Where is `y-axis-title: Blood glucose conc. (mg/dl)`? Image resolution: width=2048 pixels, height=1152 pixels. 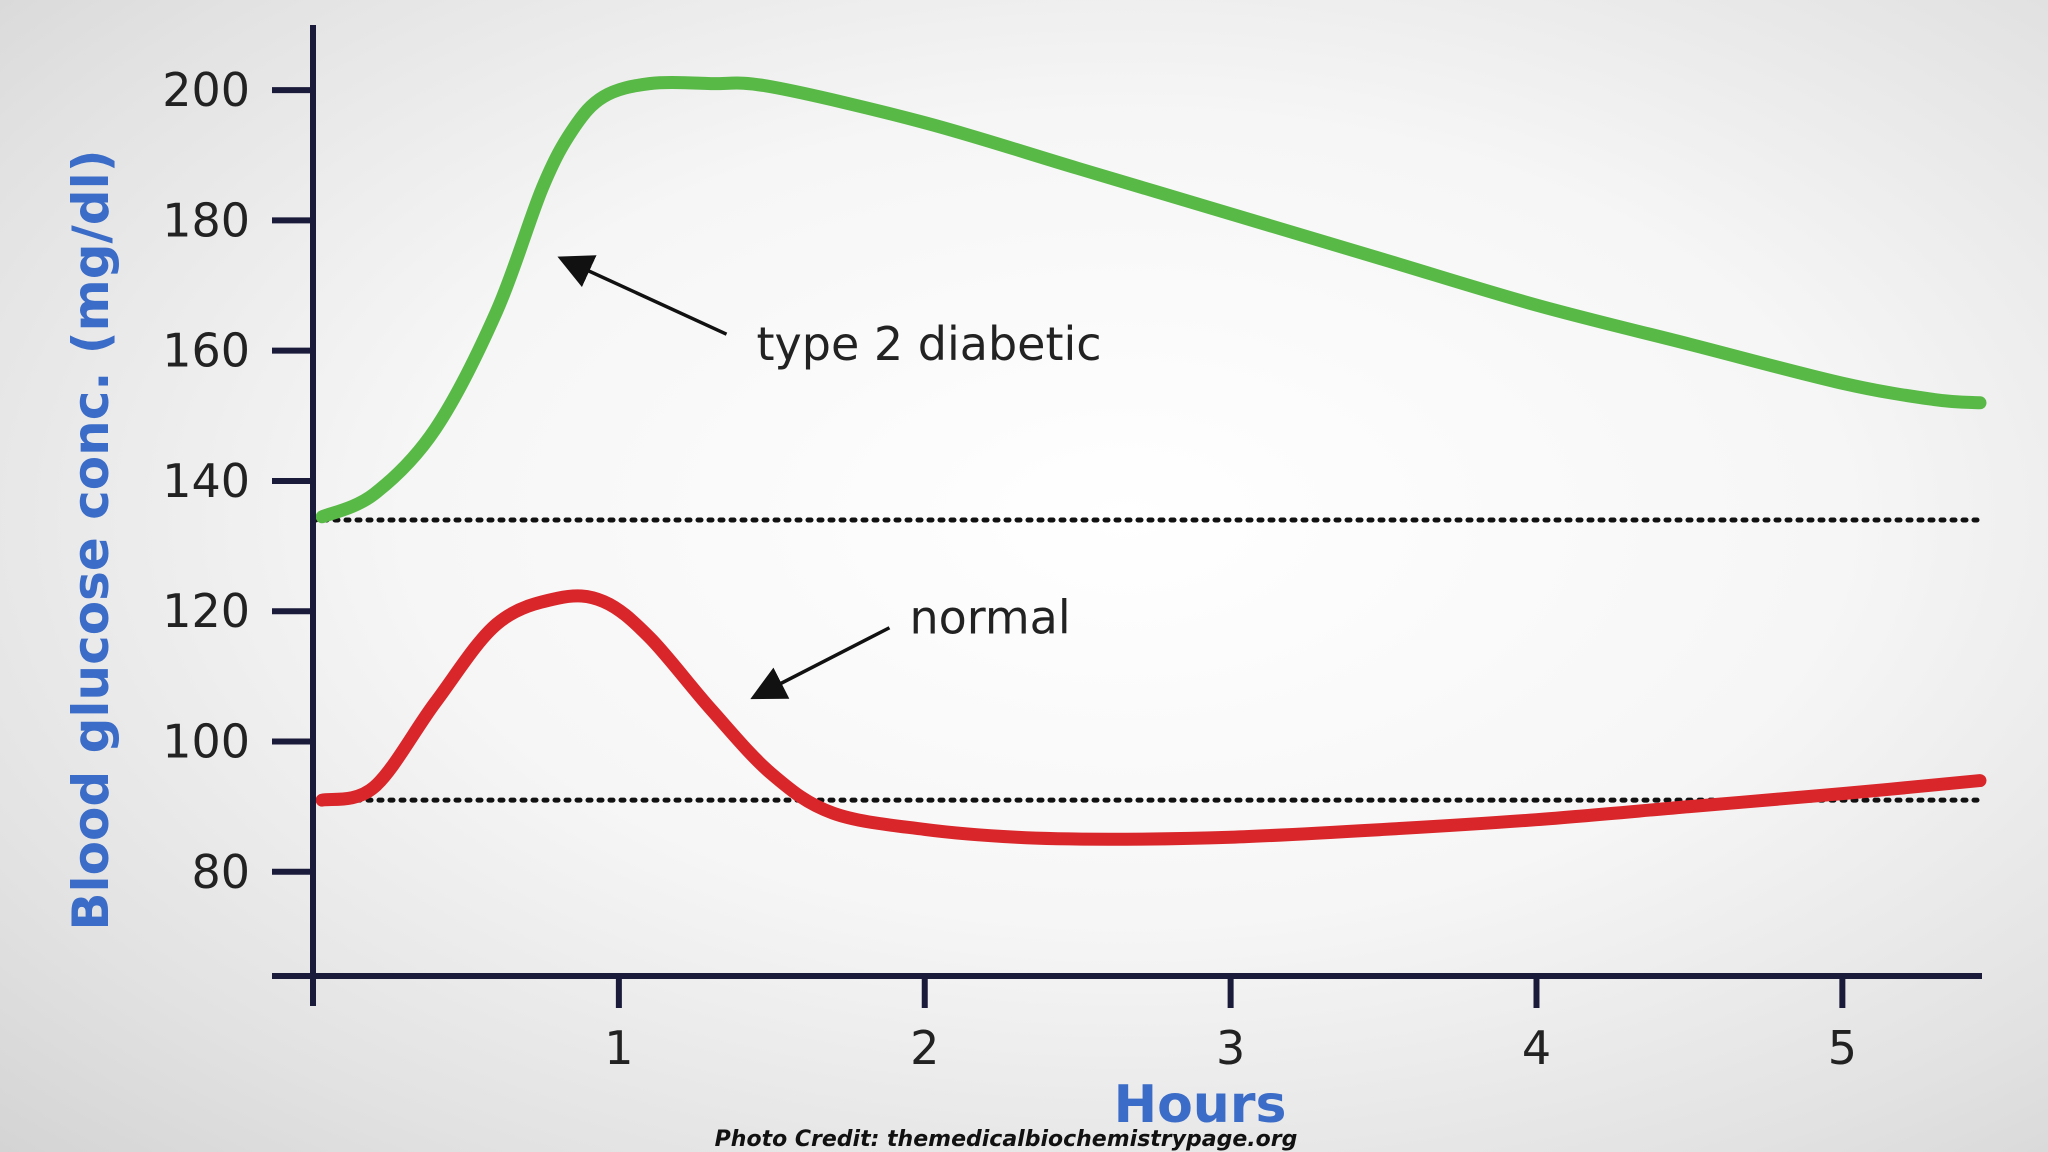
y-axis-title: Blood glucose conc. (mg/dl) is located at coordinates (91, 539).